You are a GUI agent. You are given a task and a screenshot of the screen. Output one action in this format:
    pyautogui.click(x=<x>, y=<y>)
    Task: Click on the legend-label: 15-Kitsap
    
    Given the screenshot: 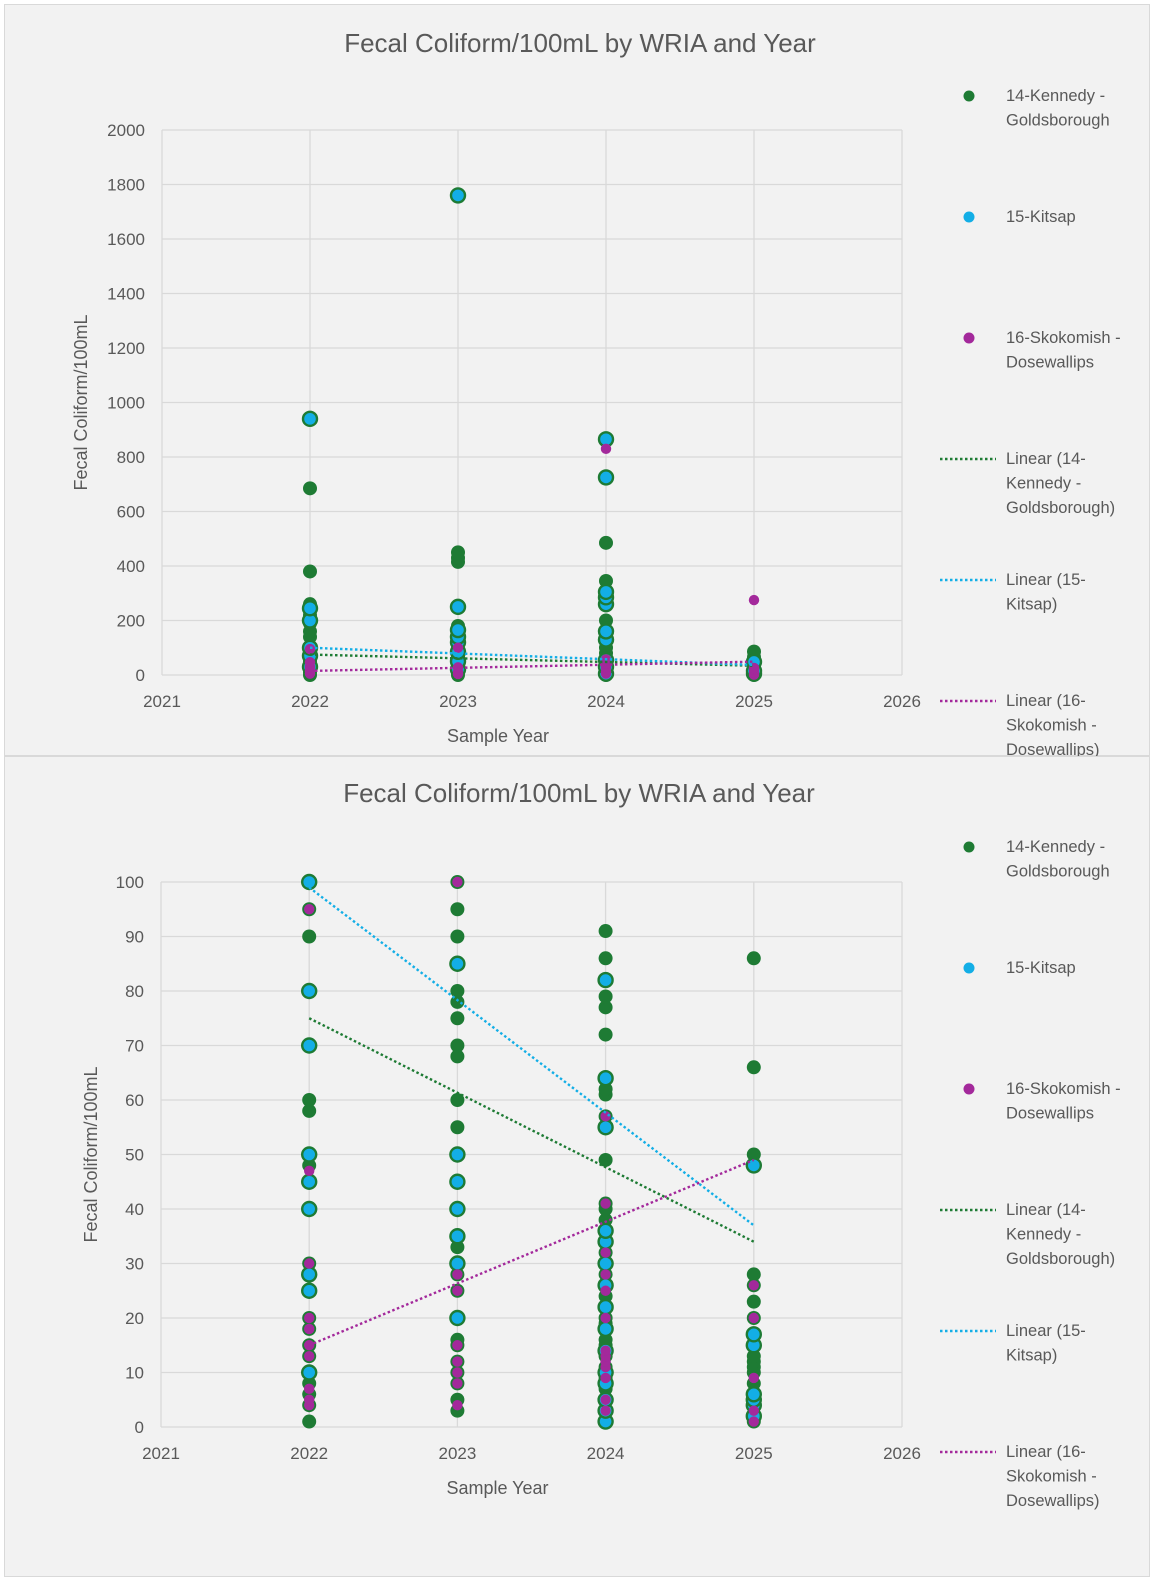 What is the action you would take?
    pyautogui.click(x=1041, y=968)
    